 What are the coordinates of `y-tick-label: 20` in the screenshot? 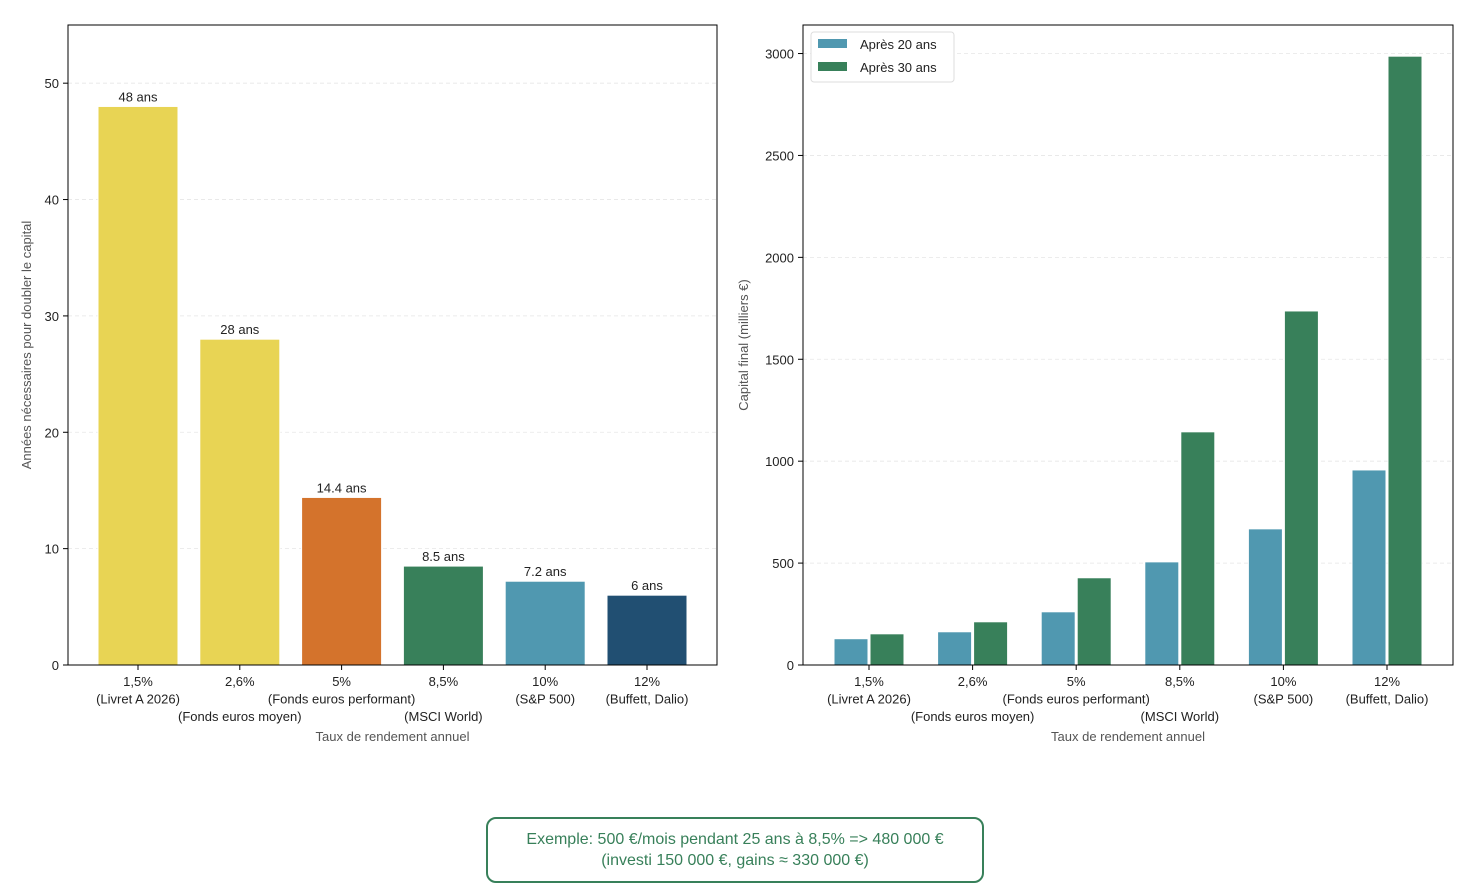 It's located at (52, 432).